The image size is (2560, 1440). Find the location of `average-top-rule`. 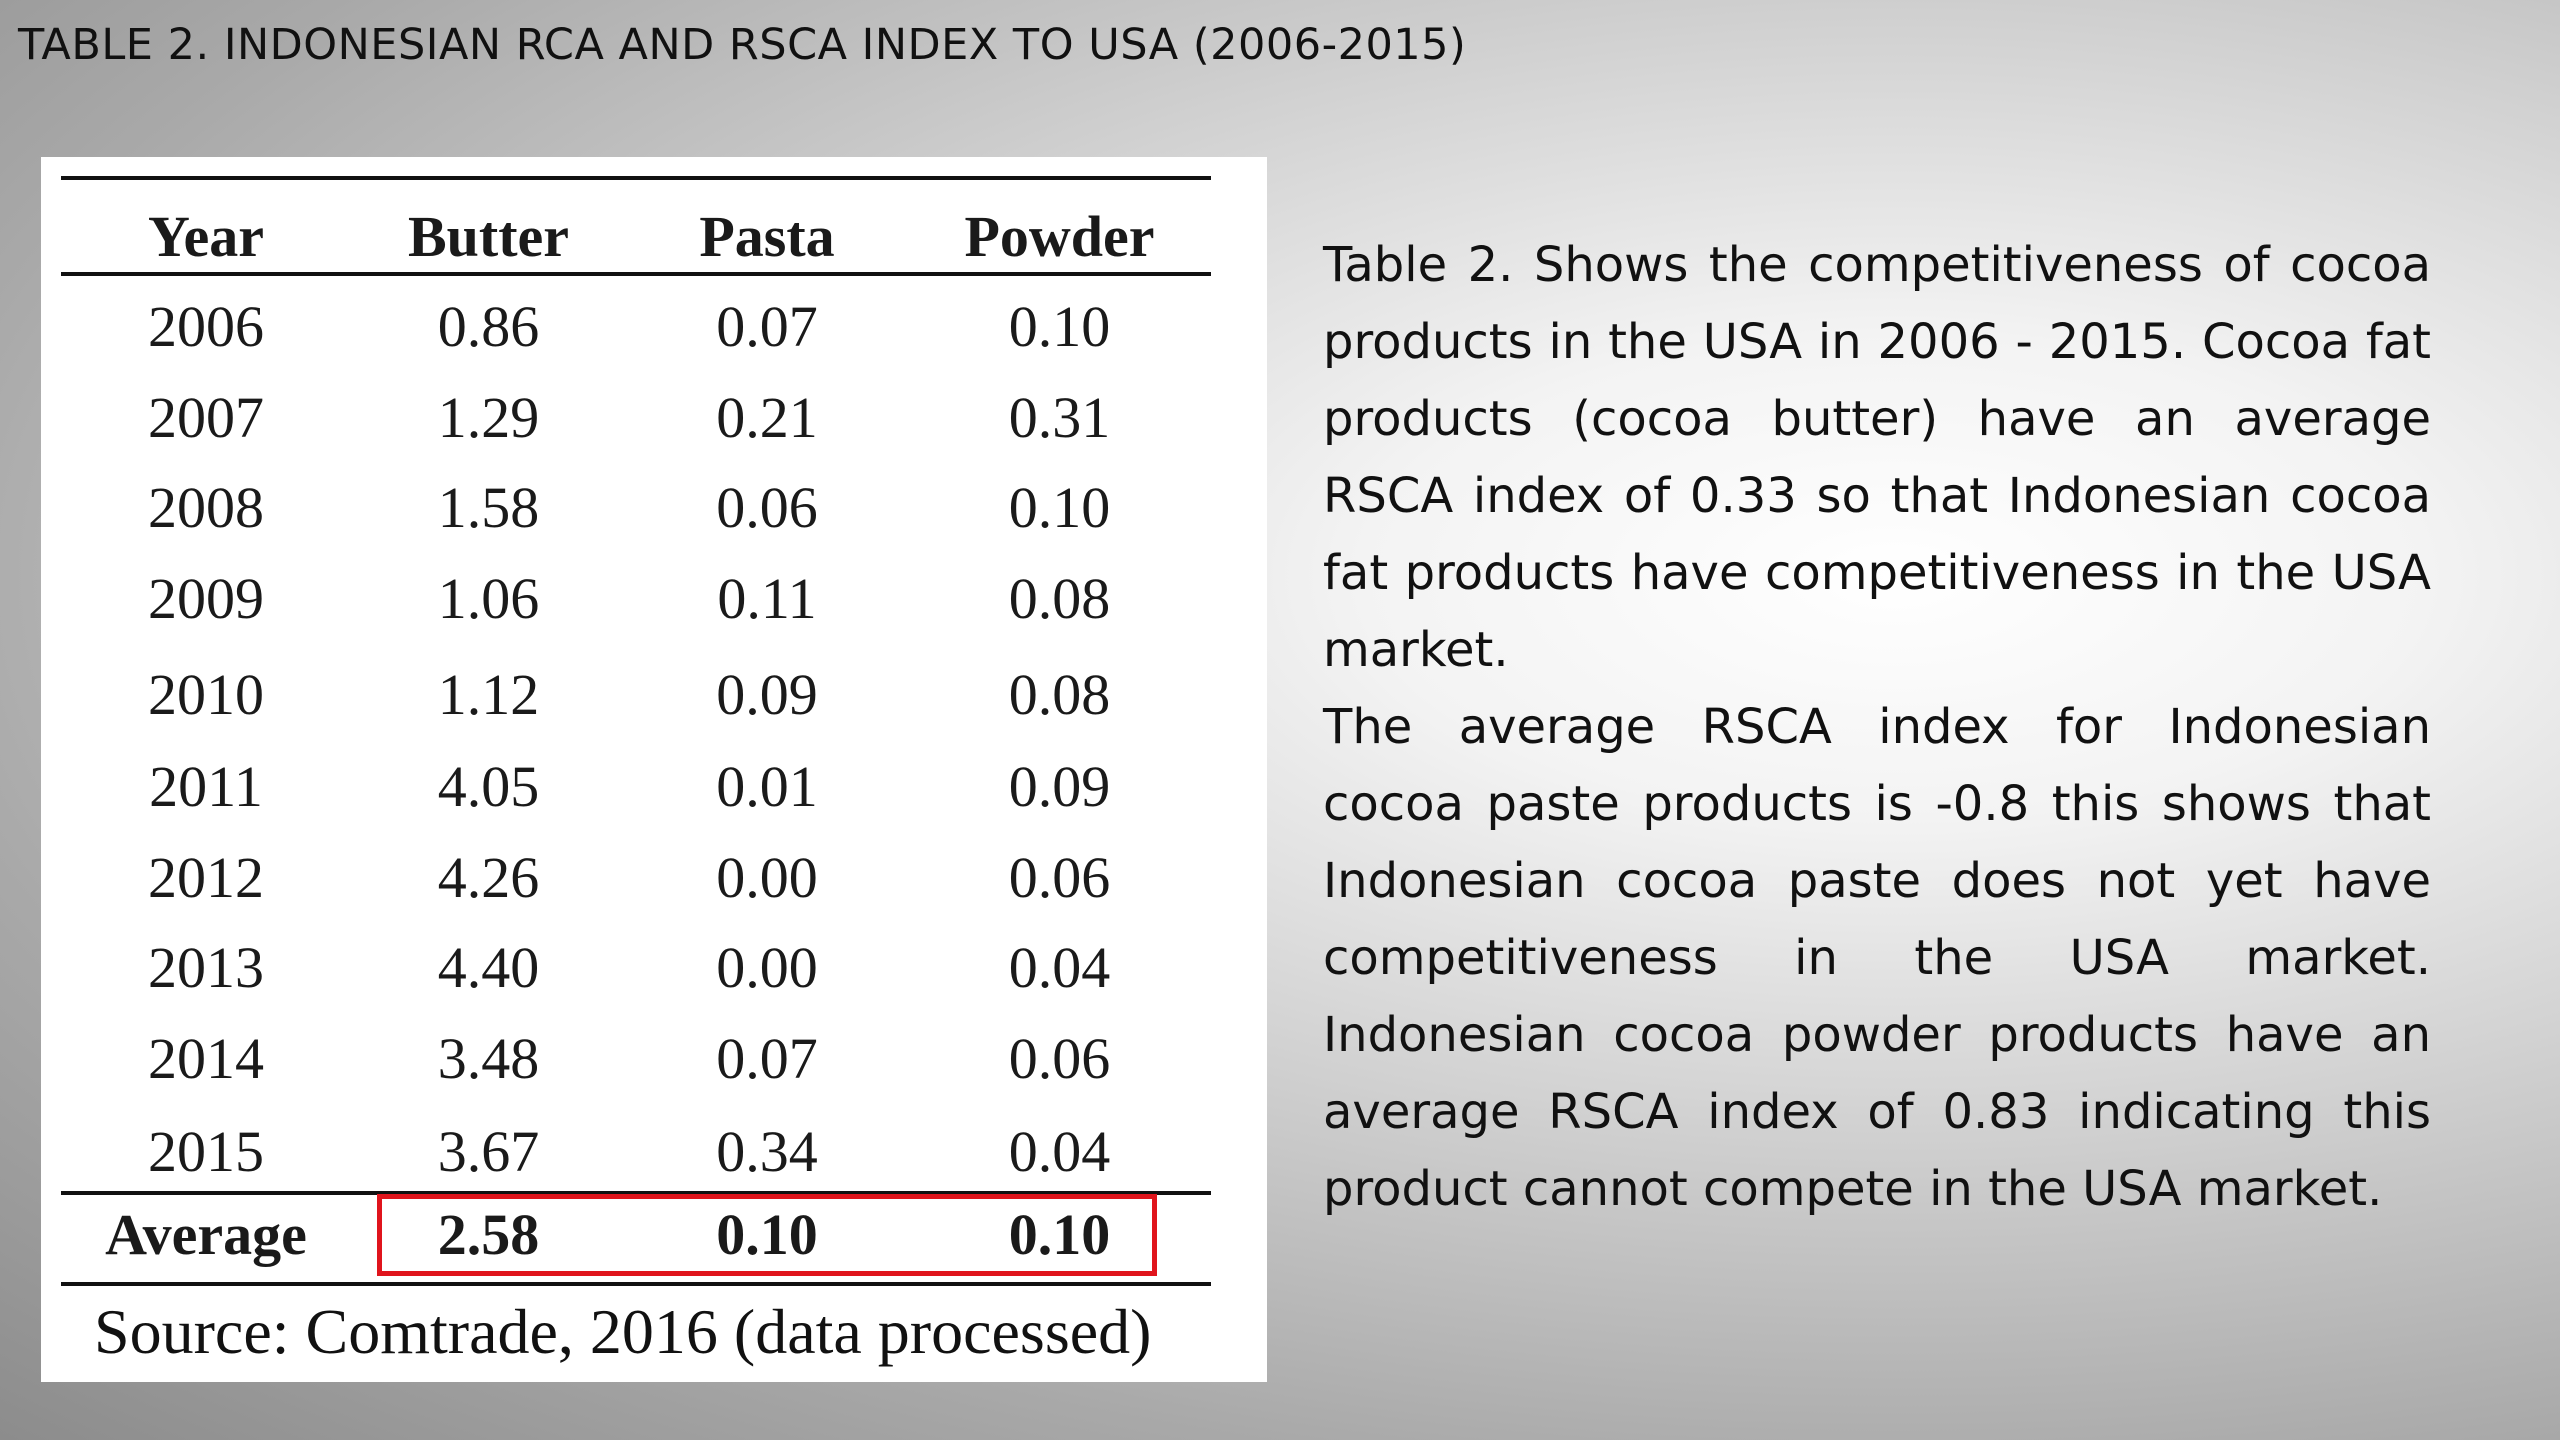

average-top-rule is located at coordinates (636, 1193).